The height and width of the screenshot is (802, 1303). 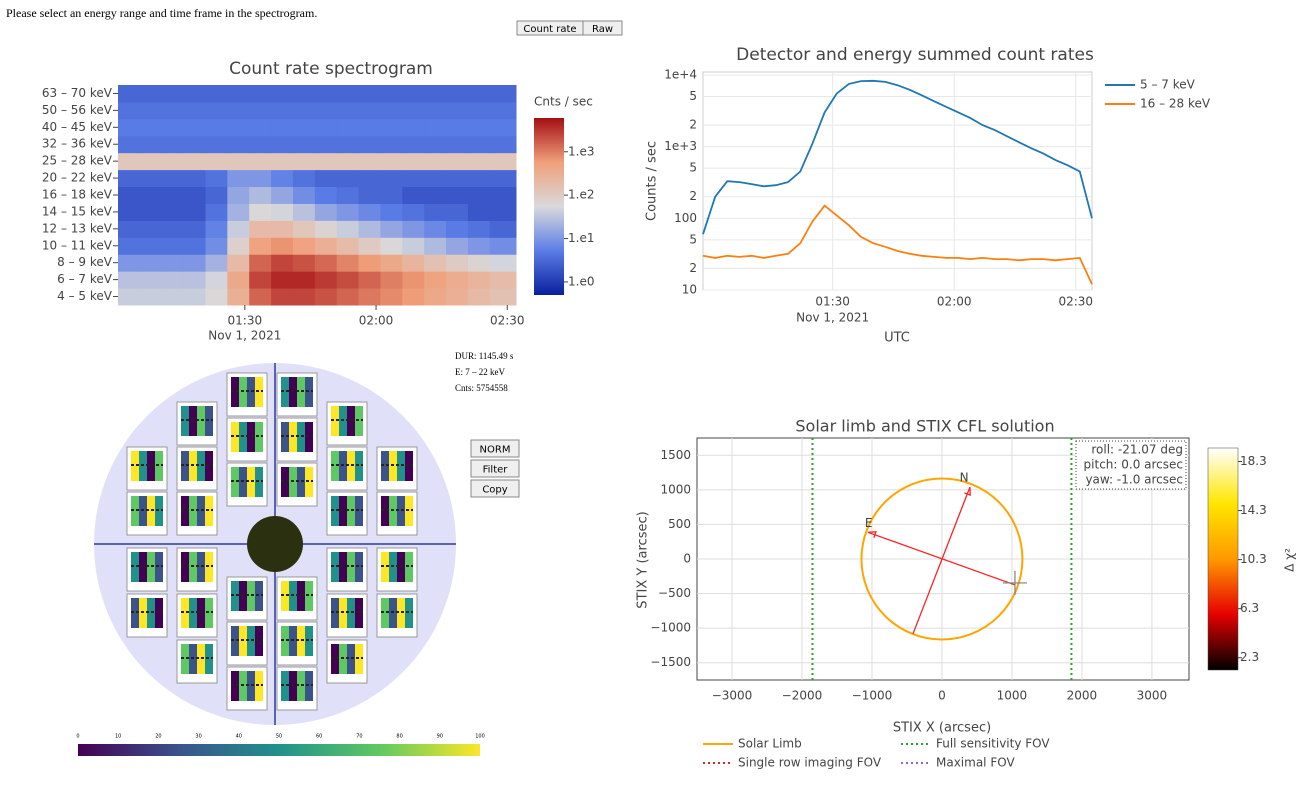 What do you see at coordinates (359, 737) in the screenshot?
I see `colorbar-tick-label: 70` at bounding box center [359, 737].